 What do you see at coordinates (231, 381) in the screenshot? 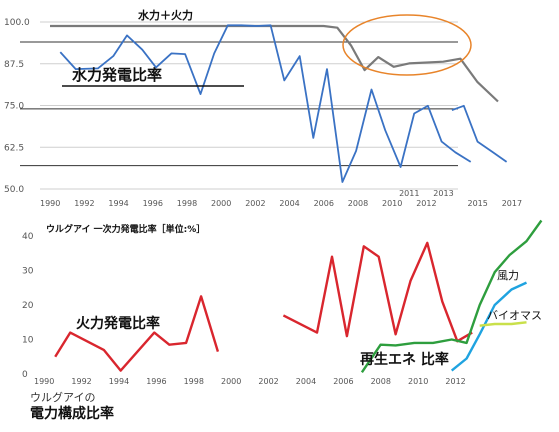
I see `bottom-x-tick-label: 2000` at bounding box center [231, 381].